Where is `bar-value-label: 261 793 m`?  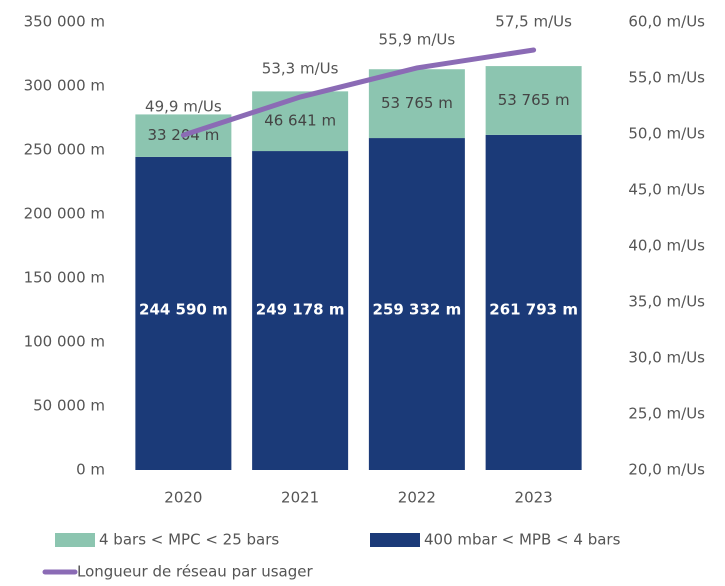
bar-value-label: 261 793 m is located at coordinates (533, 310).